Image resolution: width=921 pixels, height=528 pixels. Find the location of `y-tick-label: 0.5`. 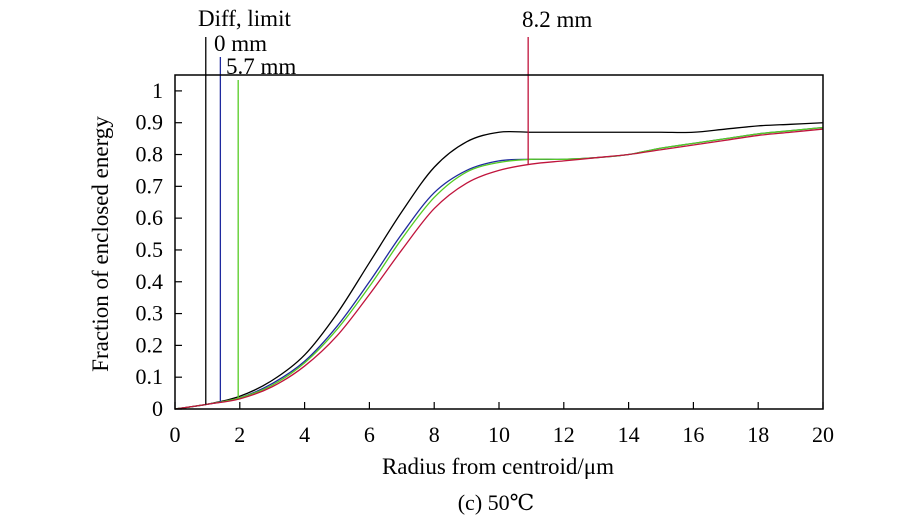

y-tick-label: 0.5 is located at coordinates (150, 249).